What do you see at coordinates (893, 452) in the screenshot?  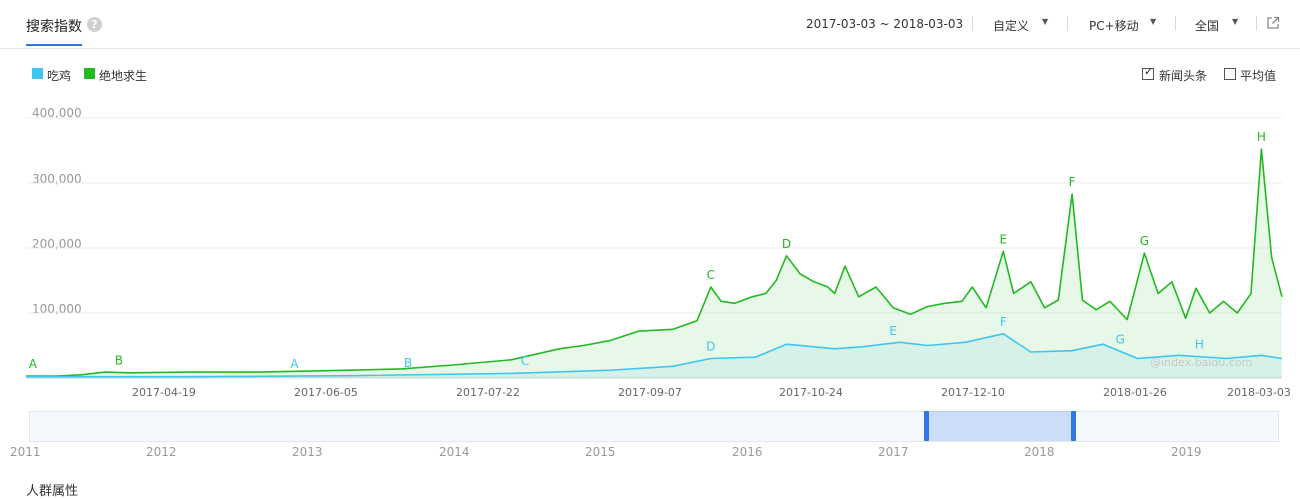 I see `year-label: 2017` at bounding box center [893, 452].